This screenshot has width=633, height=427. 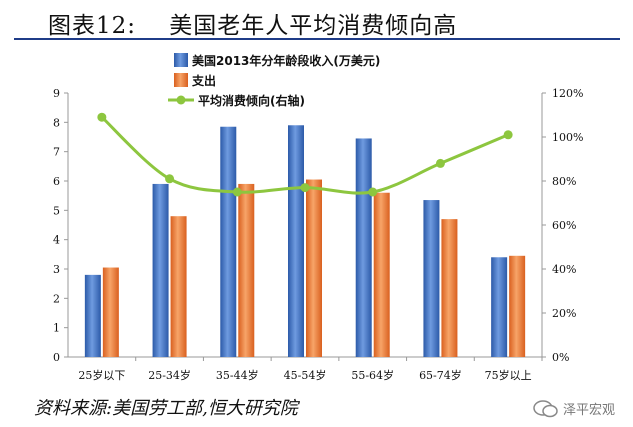 What do you see at coordinates (56, 122) in the screenshot?
I see `y-left-tick-label: 8` at bounding box center [56, 122].